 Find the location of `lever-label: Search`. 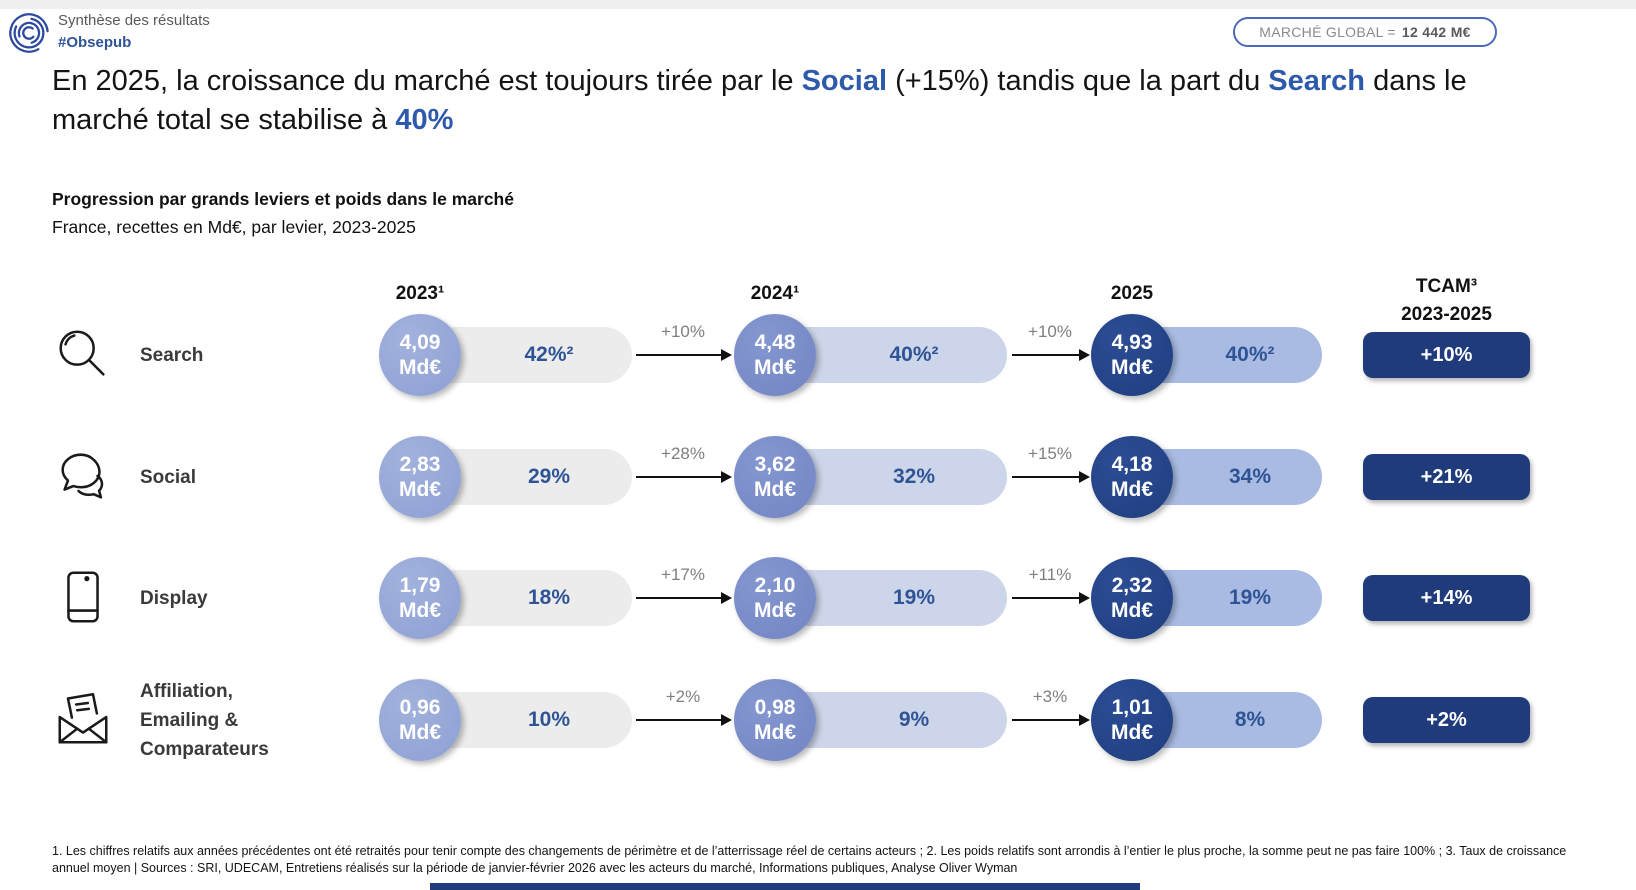

lever-label: Search is located at coordinates (172, 355).